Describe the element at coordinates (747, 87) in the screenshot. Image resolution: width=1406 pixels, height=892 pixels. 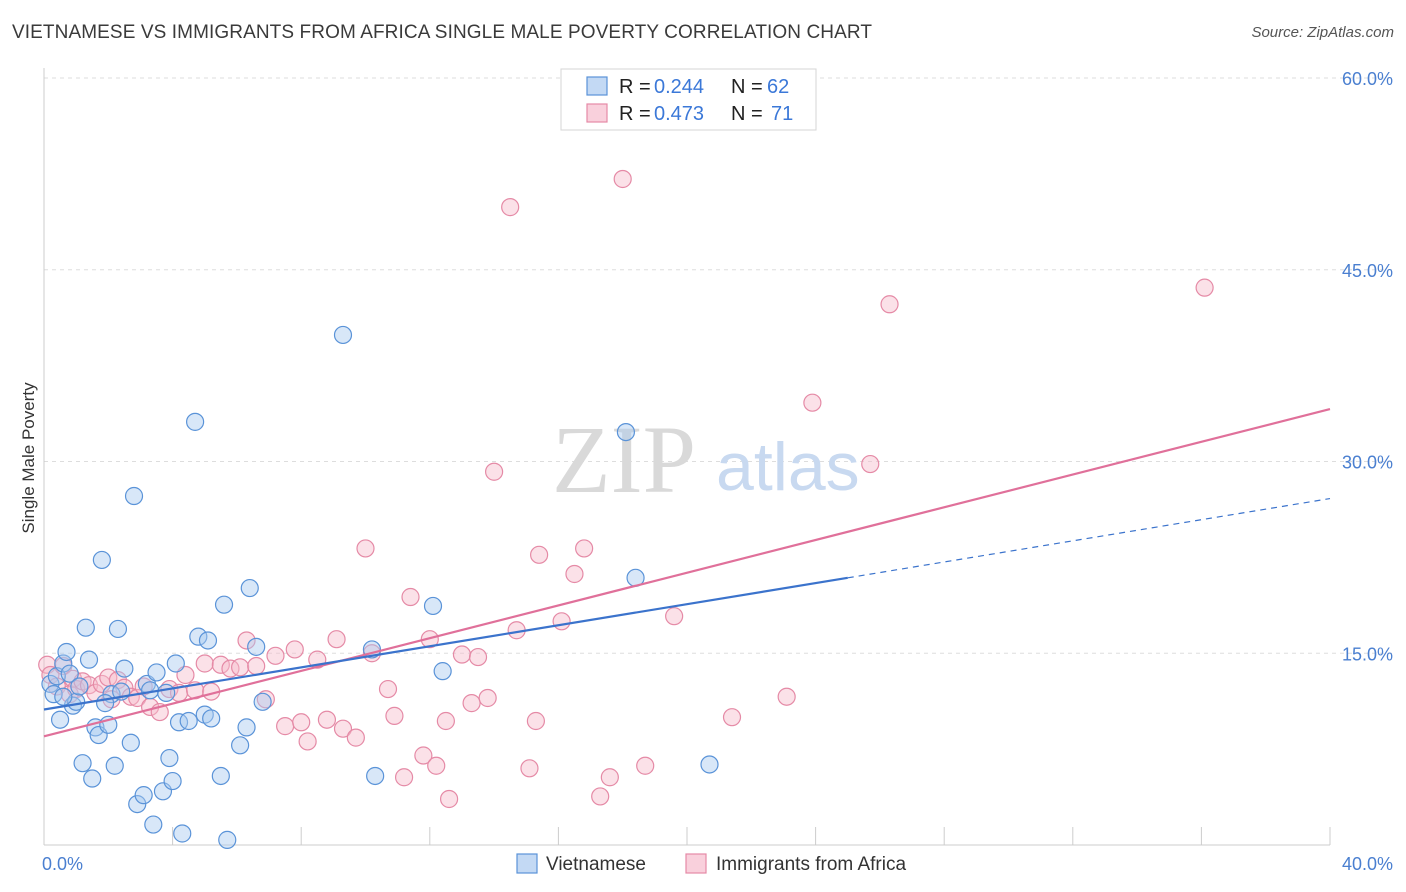
I see `legend-n-label-1: N =` at that location.